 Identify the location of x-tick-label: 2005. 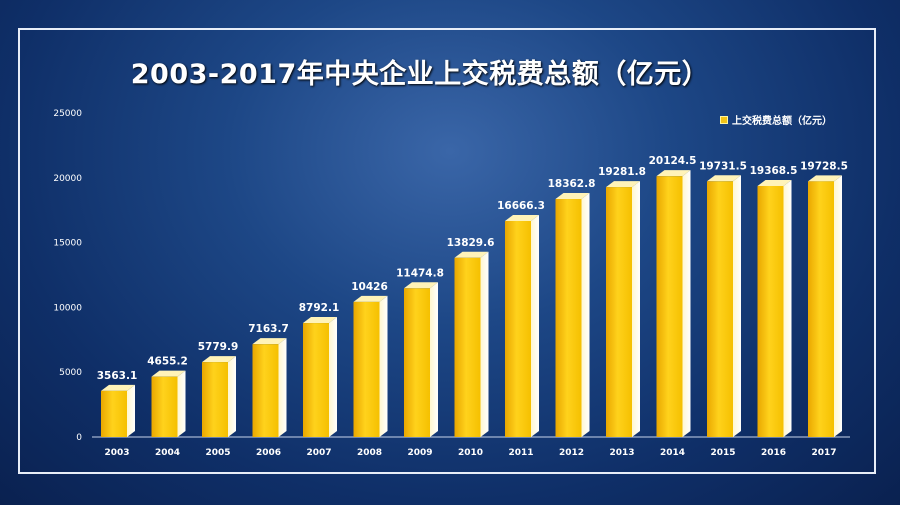
(217, 453).